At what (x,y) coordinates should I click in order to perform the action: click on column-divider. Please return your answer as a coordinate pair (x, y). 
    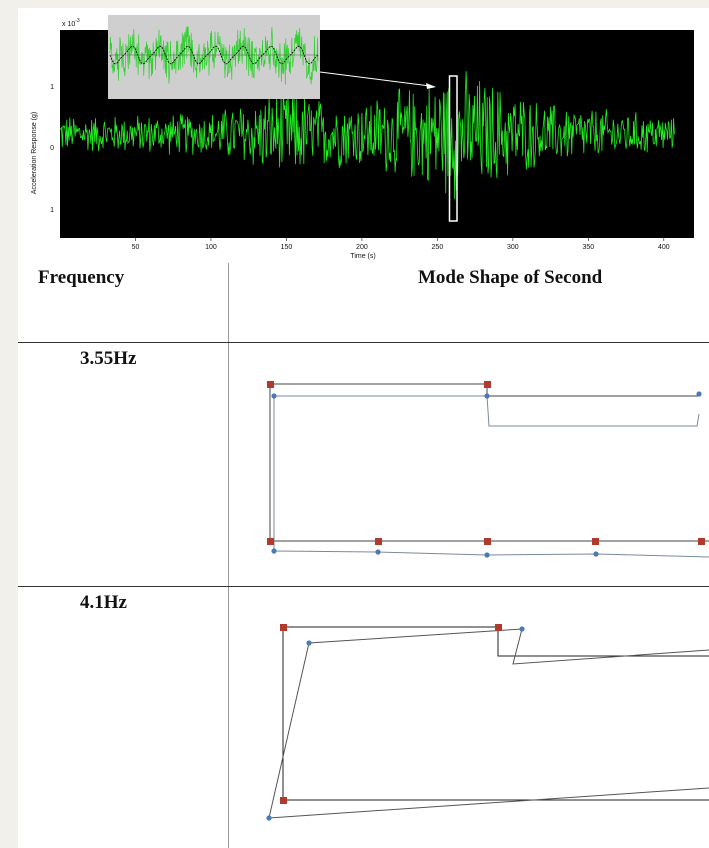
    Looking at the image, I should click on (228, 555).